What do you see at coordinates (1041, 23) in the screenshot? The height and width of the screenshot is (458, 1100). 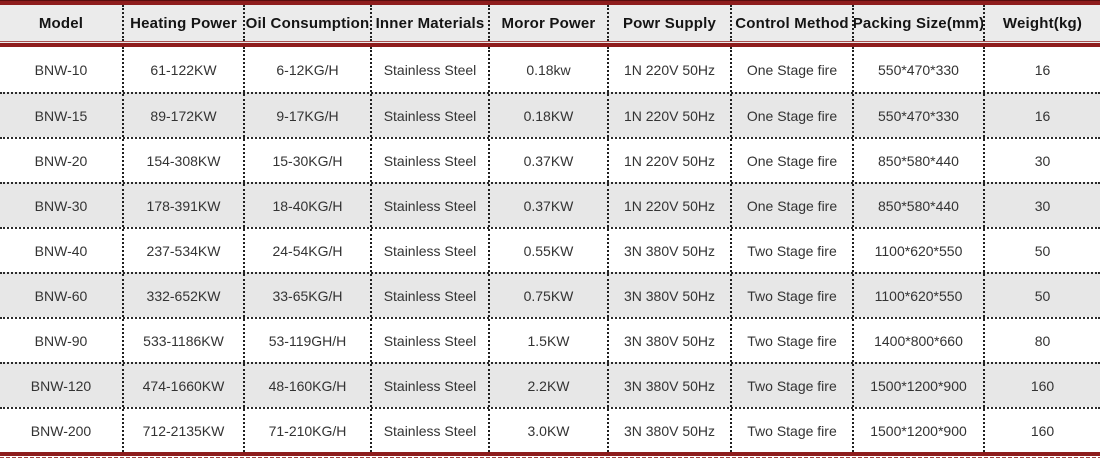 I see `header-cell-weight-kg: Weight(kg)` at bounding box center [1041, 23].